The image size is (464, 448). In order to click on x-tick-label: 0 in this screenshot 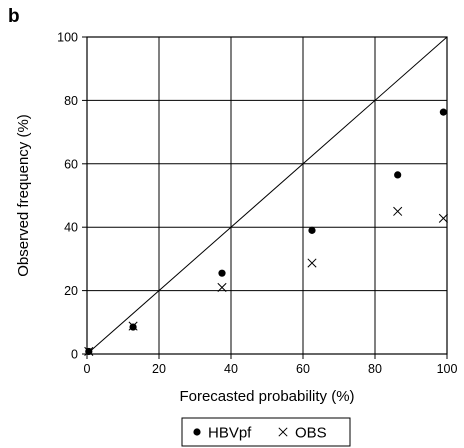, I will do `click(87, 369)`.